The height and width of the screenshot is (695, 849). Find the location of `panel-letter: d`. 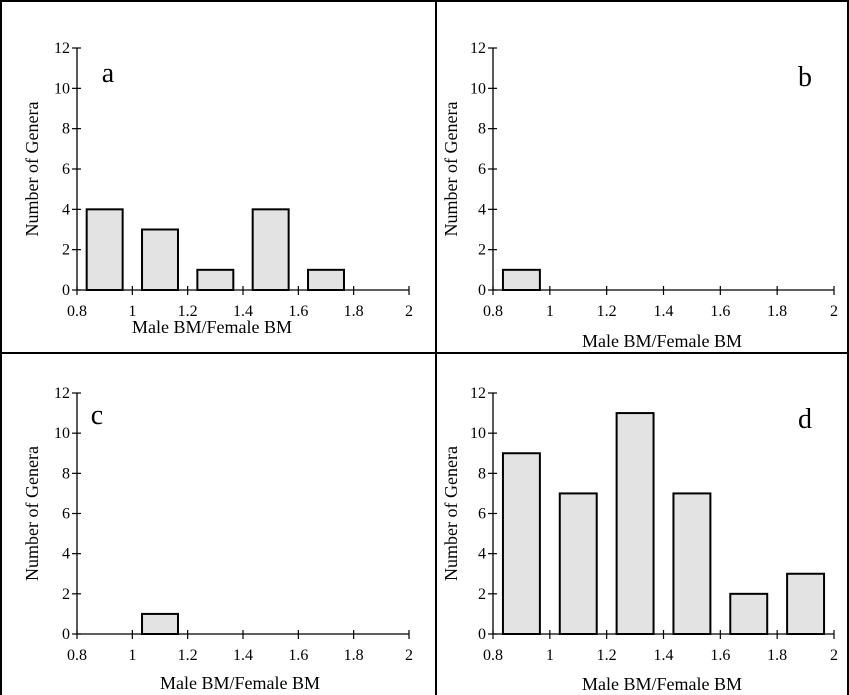

panel-letter: d is located at coordinates (805, 419).